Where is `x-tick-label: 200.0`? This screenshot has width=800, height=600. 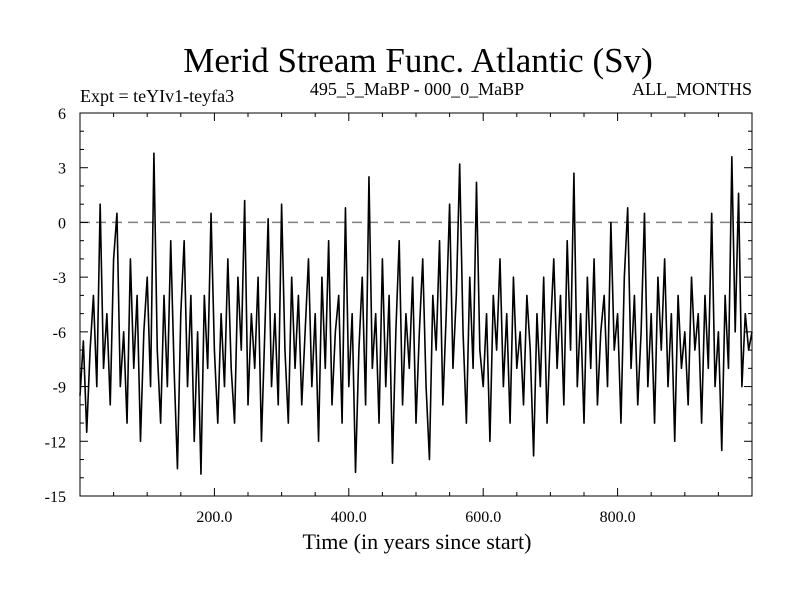
x-tick-label: 200.0 is located at coordinates (214, 517).